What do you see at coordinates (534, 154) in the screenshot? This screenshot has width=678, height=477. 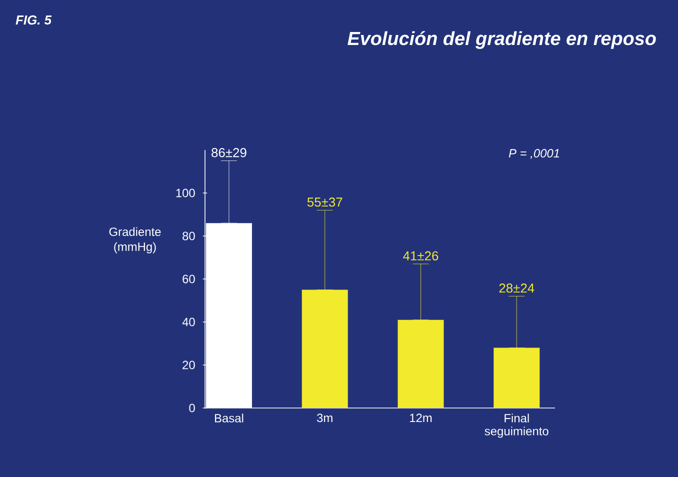 I see `annotation: P = ,0001` at bounding box center [534, 154].